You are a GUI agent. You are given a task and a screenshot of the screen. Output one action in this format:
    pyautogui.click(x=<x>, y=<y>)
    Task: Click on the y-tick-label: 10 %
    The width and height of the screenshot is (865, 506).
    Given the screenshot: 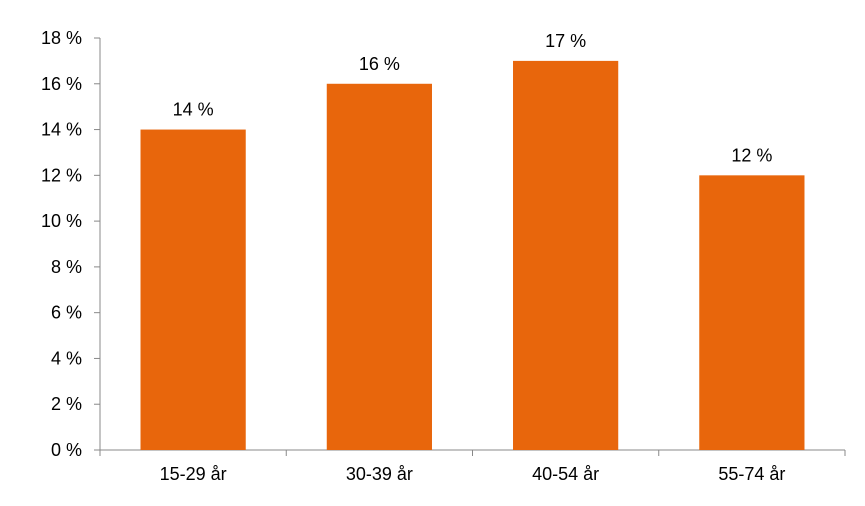 What is the action you would take?
    pyautogui.click(x=61, y=221)
    